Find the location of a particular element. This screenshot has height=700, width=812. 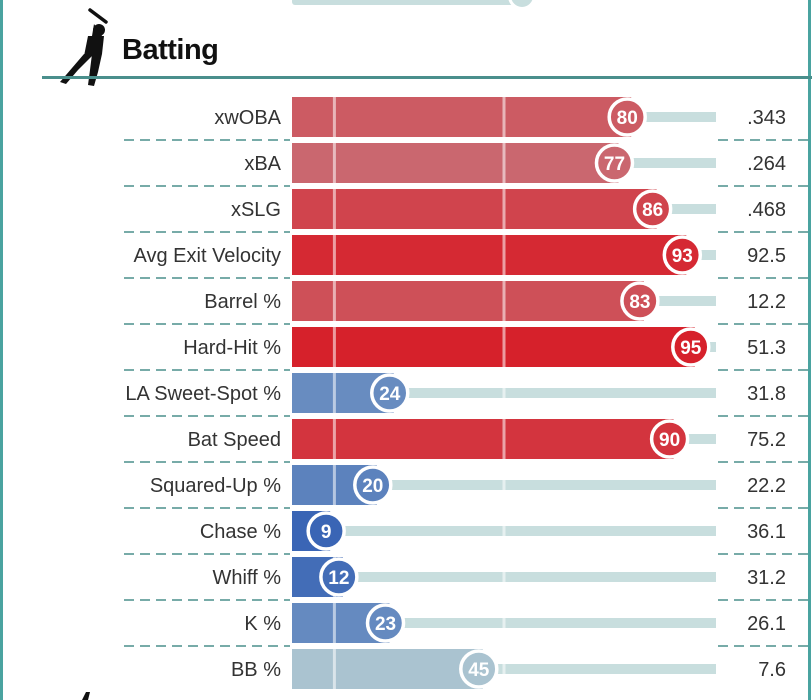

metric-value: 22.2 is located at coordinates (766, 486).